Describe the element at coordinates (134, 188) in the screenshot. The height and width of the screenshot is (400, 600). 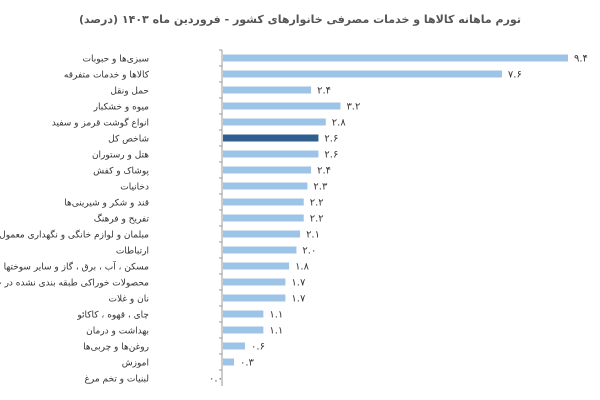
I see `category-label: دخانیات` at that location.